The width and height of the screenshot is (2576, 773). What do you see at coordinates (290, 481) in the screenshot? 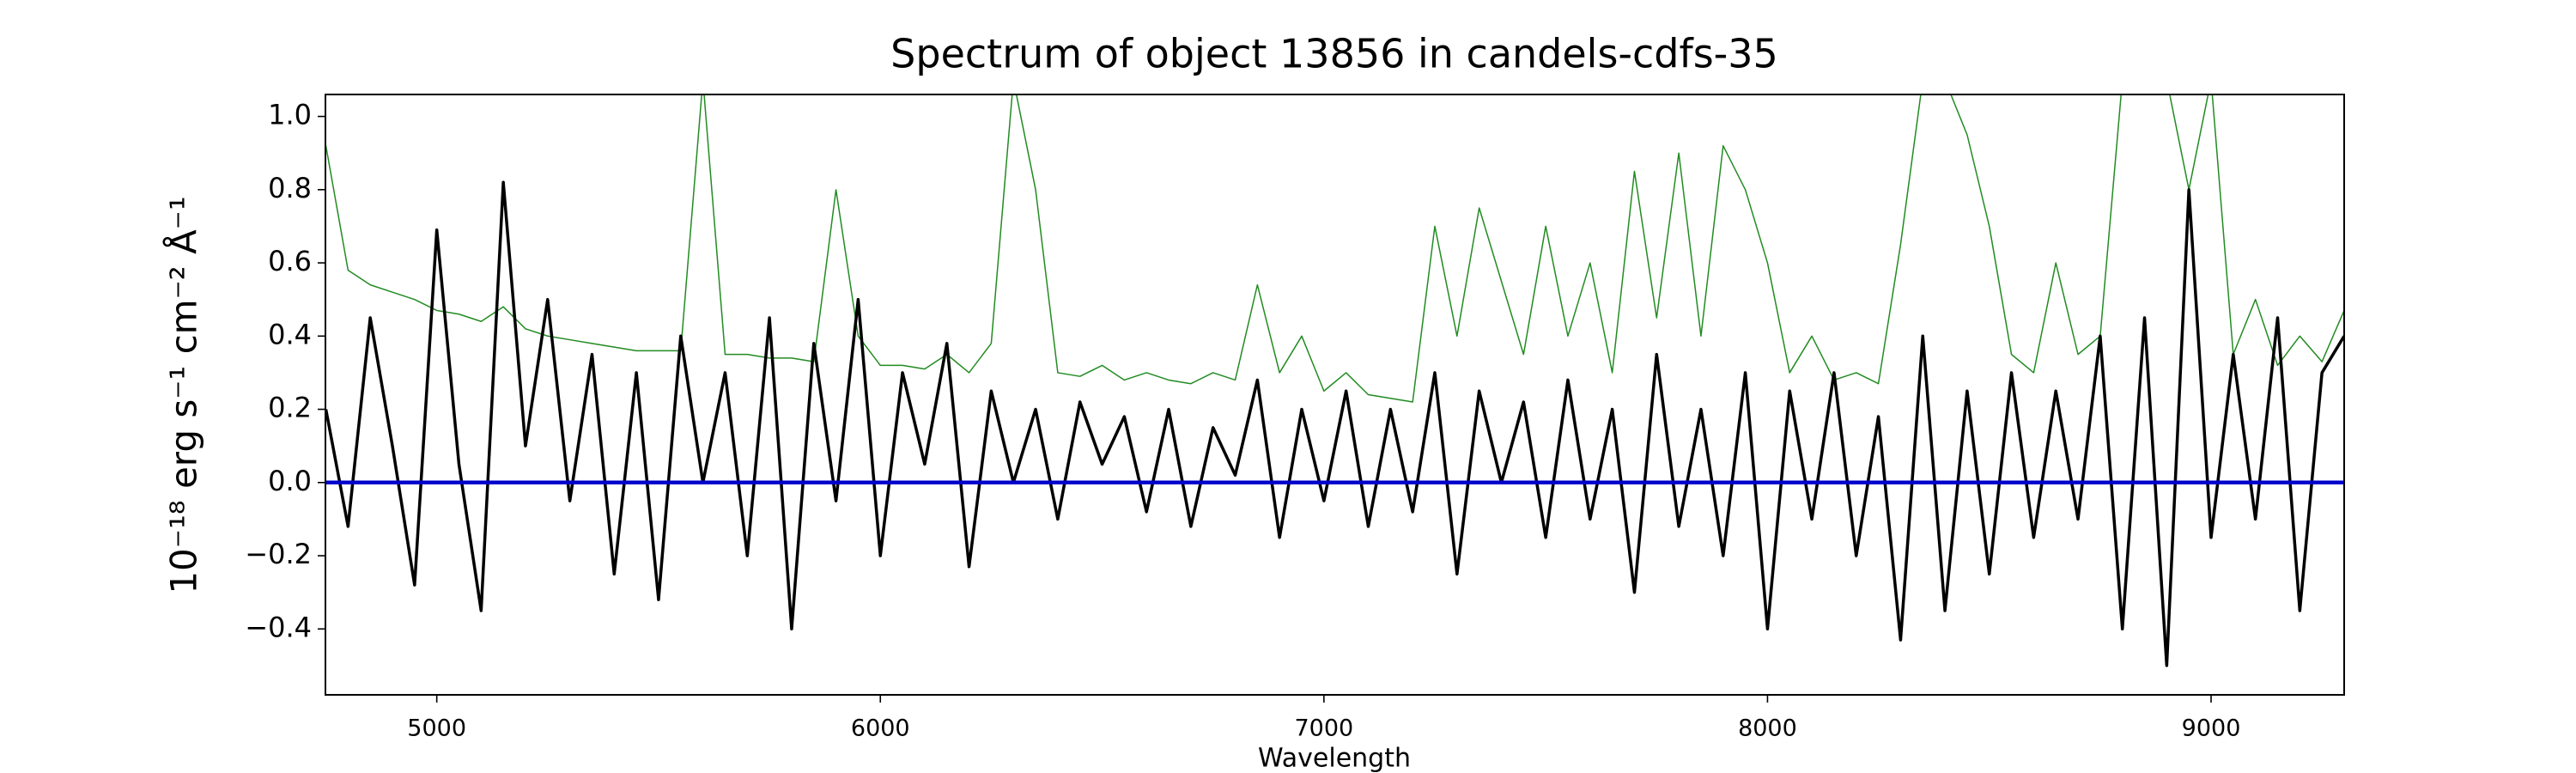
I see `y-tick-label: 0.0` at bounding box center [290, 481].